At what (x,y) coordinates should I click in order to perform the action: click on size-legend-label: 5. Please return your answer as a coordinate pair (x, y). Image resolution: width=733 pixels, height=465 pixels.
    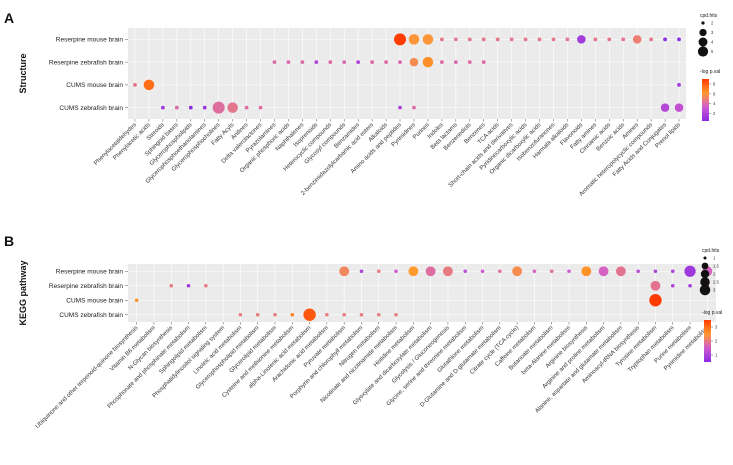
    Looking at the image, I should click on (712, 51).